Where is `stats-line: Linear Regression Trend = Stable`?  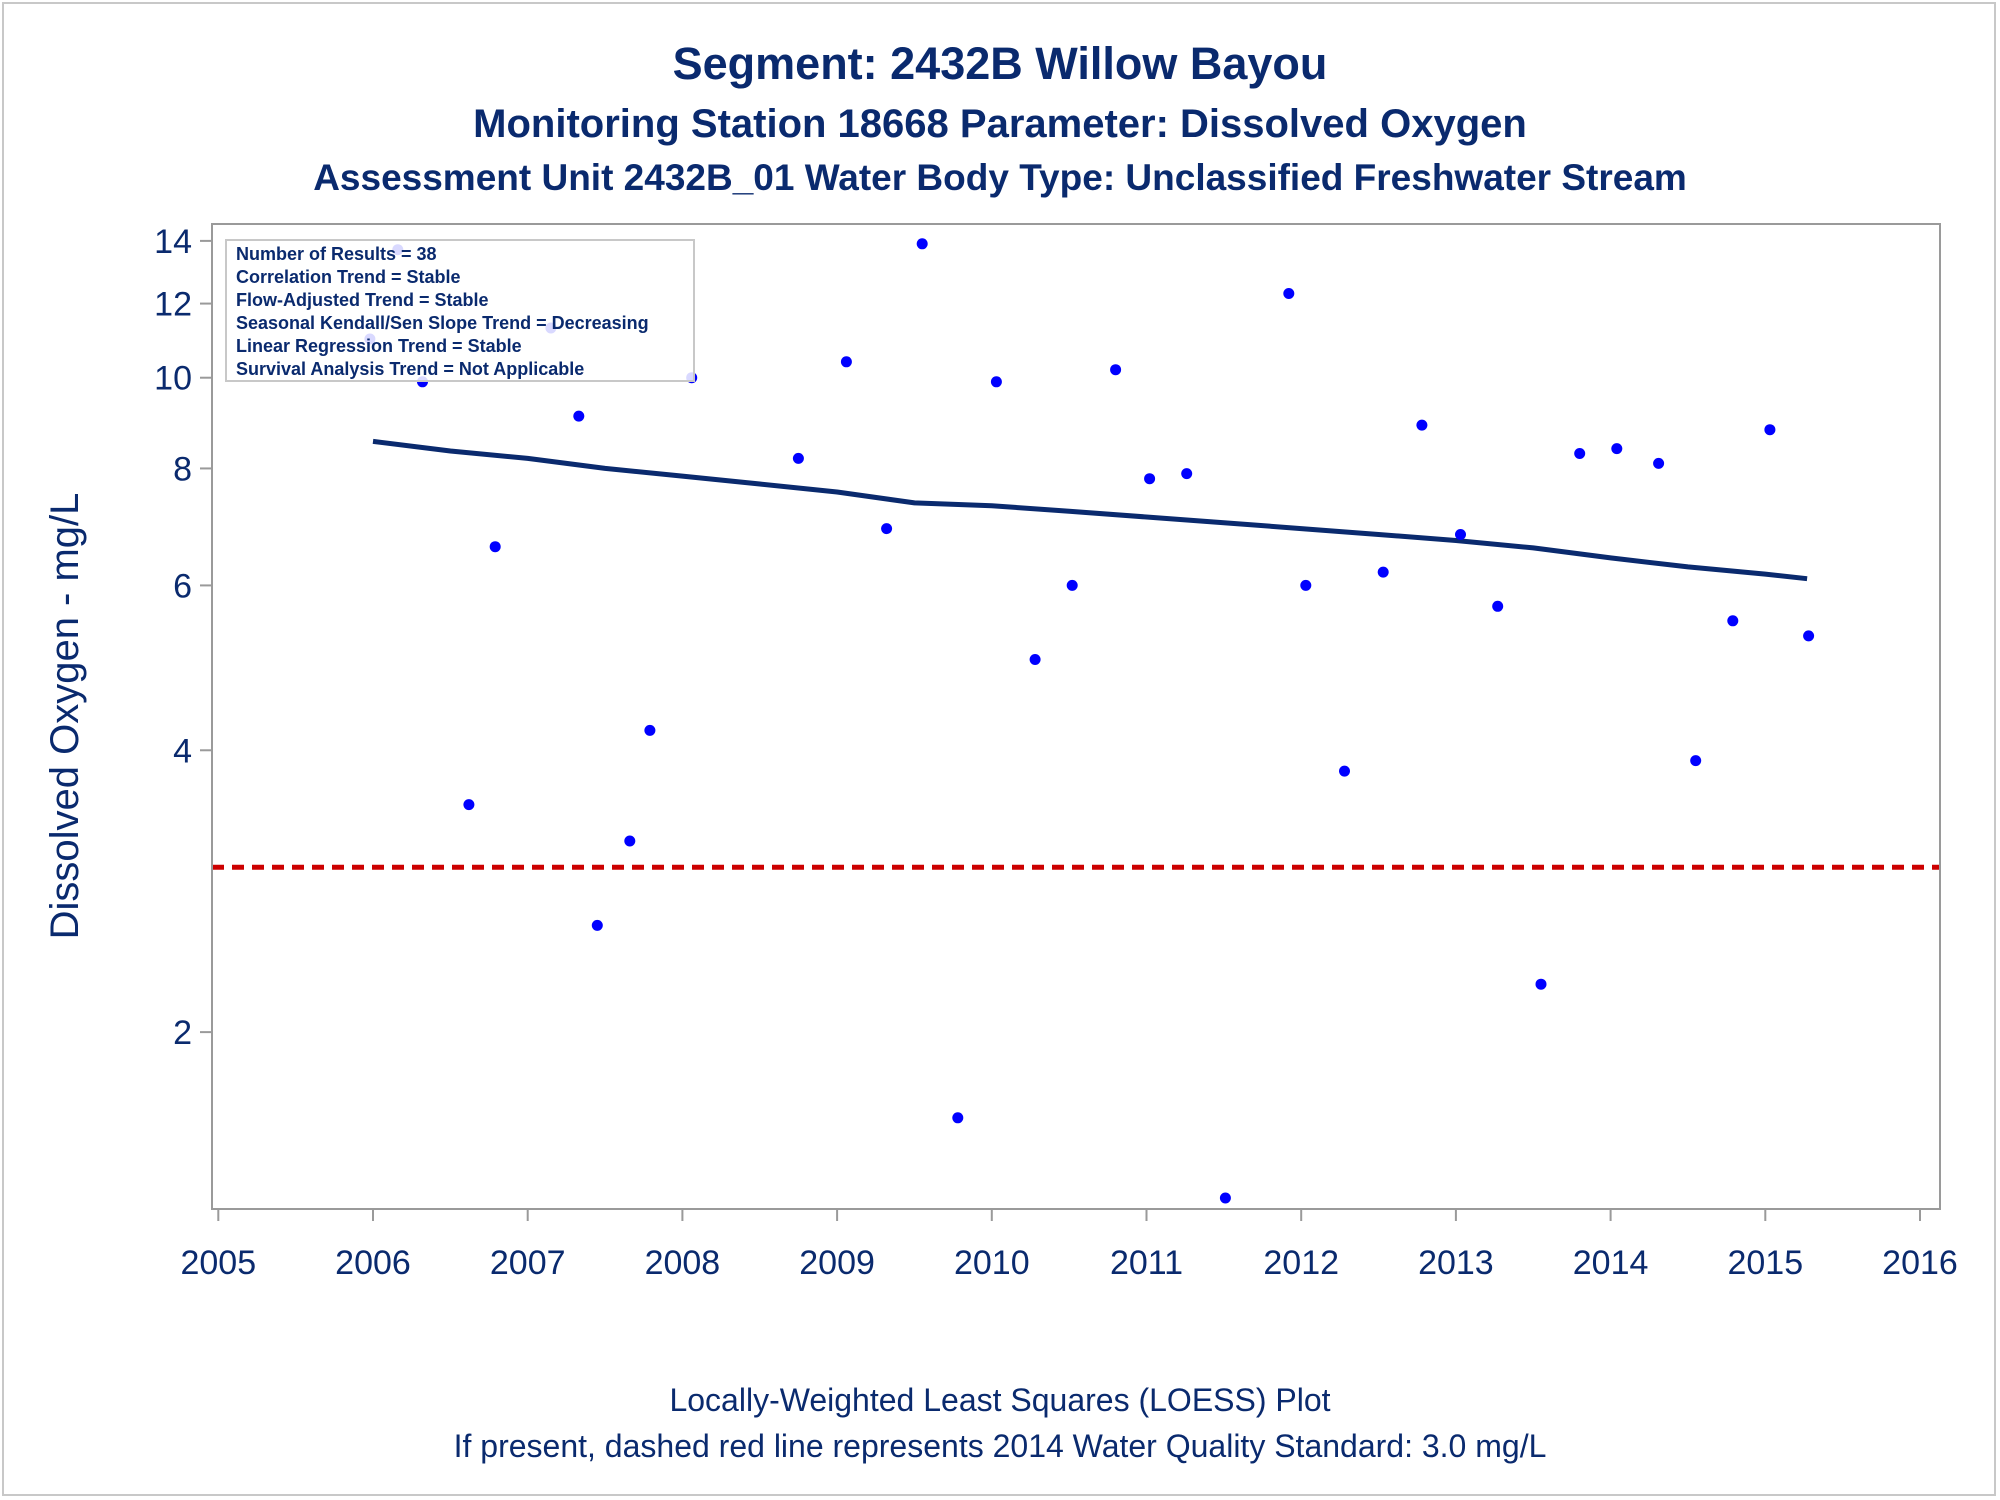 stats-line: Linear Regression Trend = Stable is located at coordinates (379, 346).